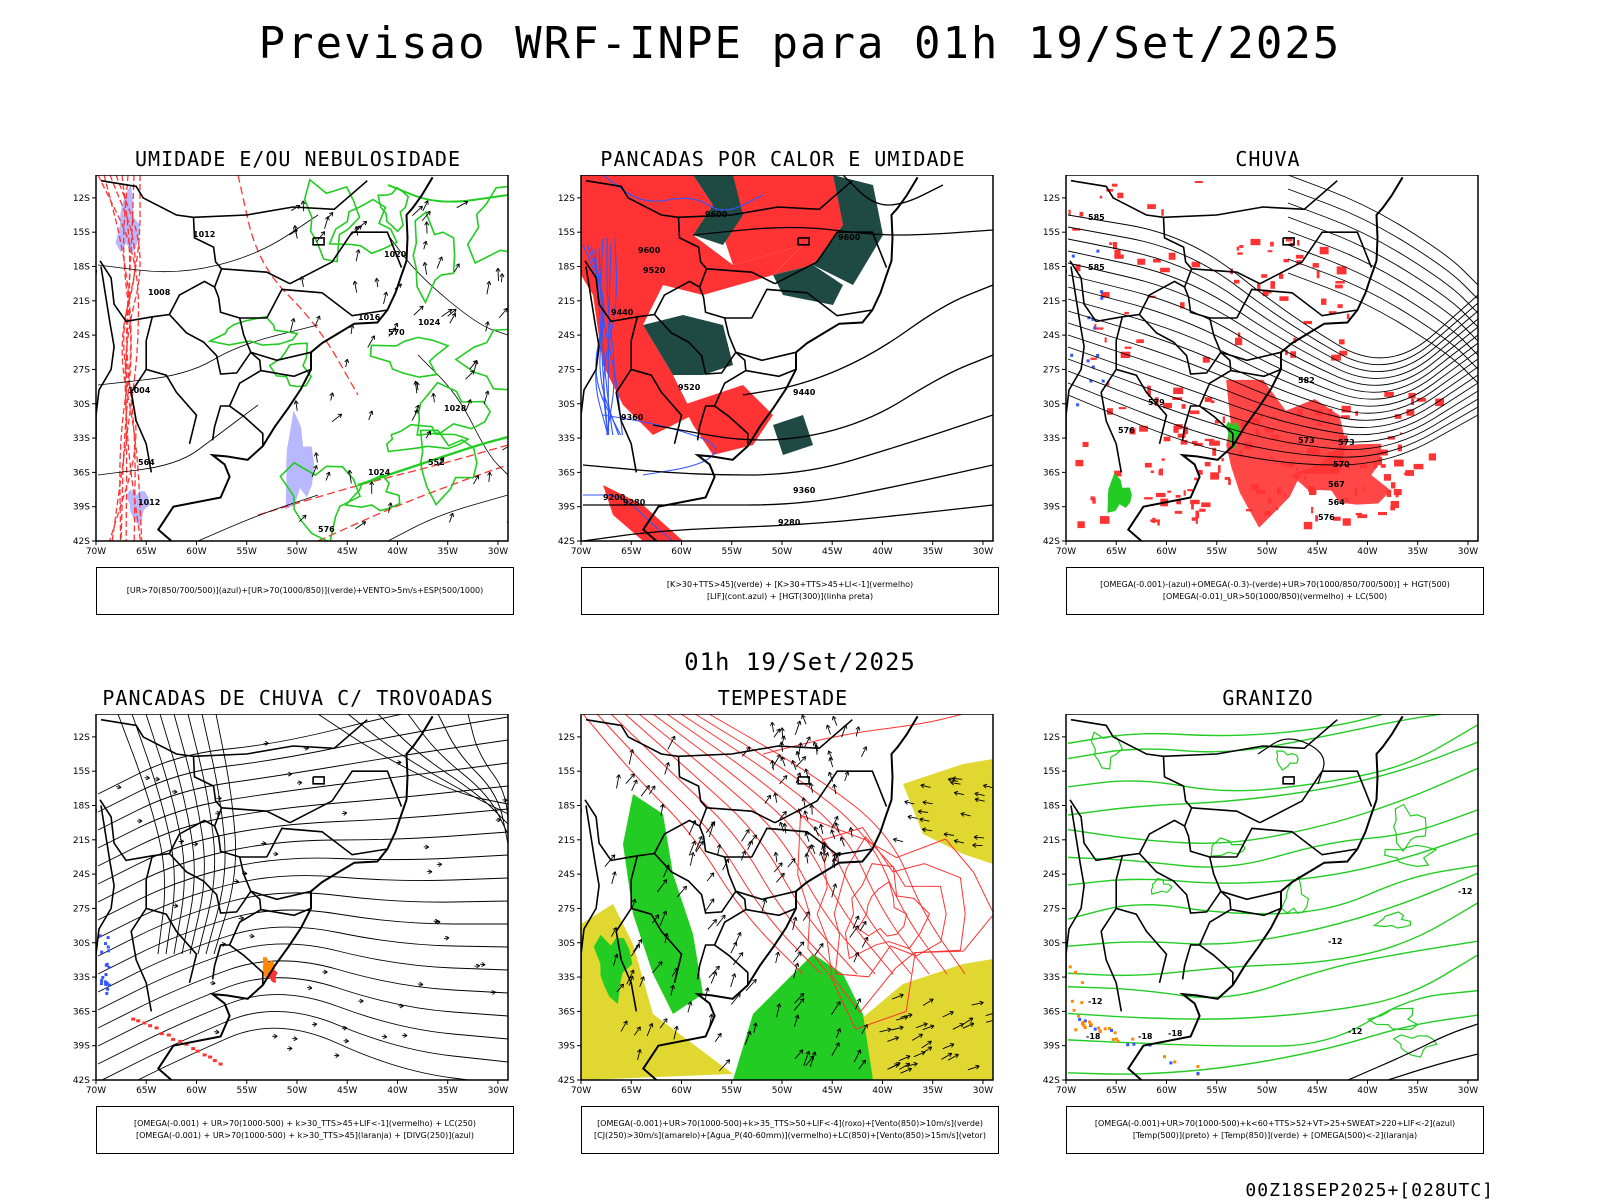 The width and height of the screenshot is (1600, 1201). What do you see at coordinates (1051, 439) in the screenshot?
I see `lat-tick-label: 33S` at bounding box center [1051, 439].